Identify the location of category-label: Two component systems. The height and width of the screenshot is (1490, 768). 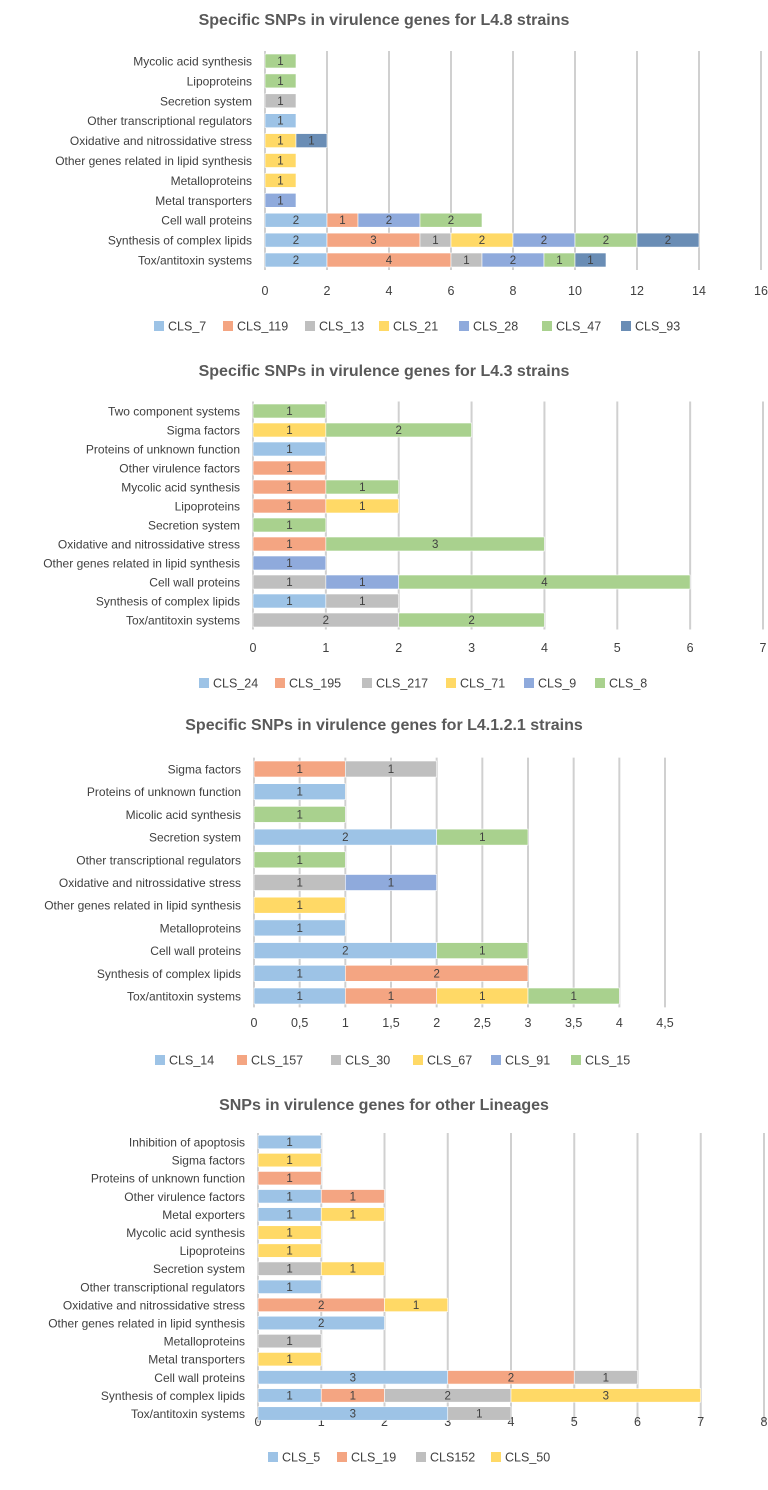
(174, 412).